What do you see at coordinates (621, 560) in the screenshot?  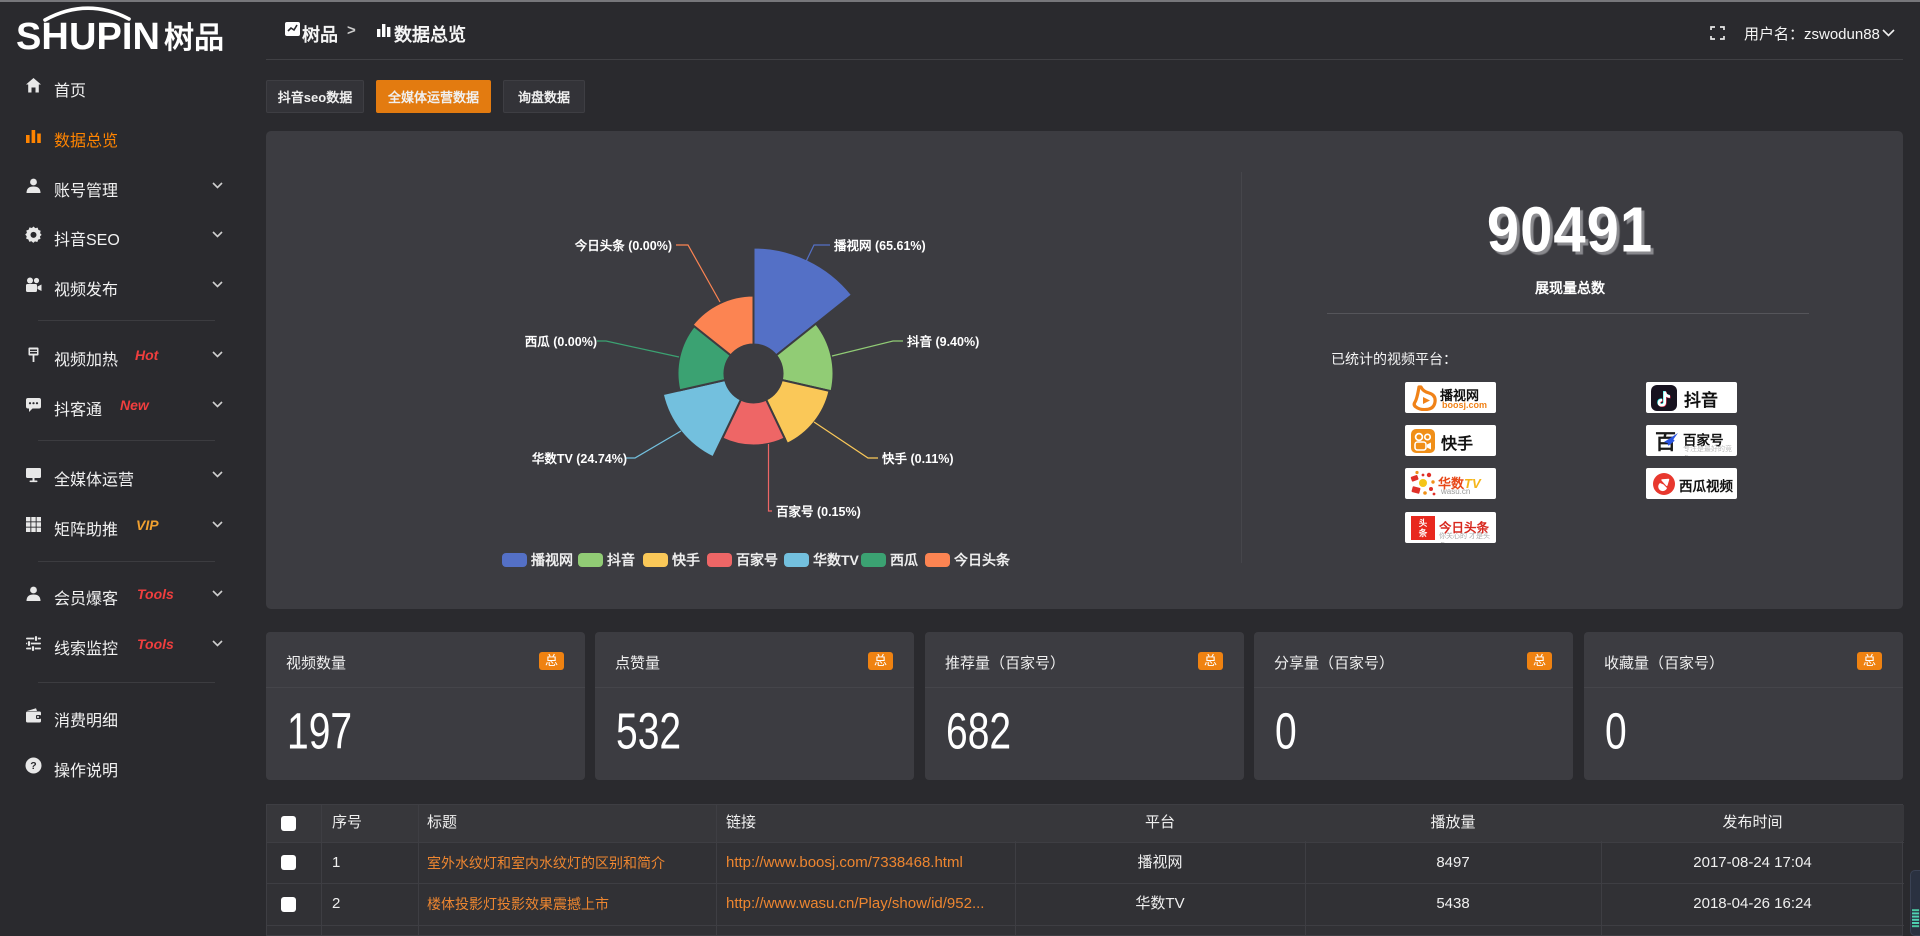 I see `svg-text: 抖音` at bounding box center [621, 560].